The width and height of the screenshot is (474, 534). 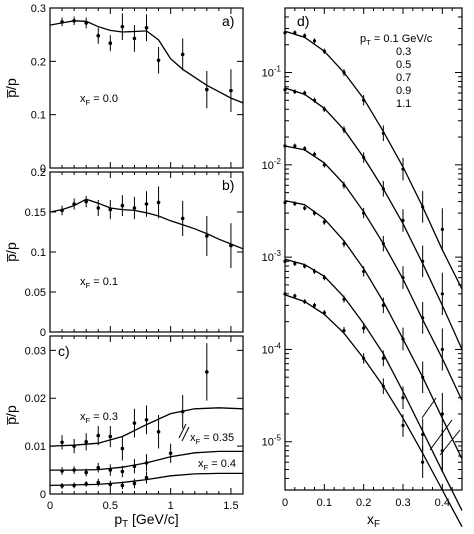 What do you see at coordinates (38, 116) in the screenshot?
I see `panel-a-ytick-label: 0.1` at bounding box center [38, 116].